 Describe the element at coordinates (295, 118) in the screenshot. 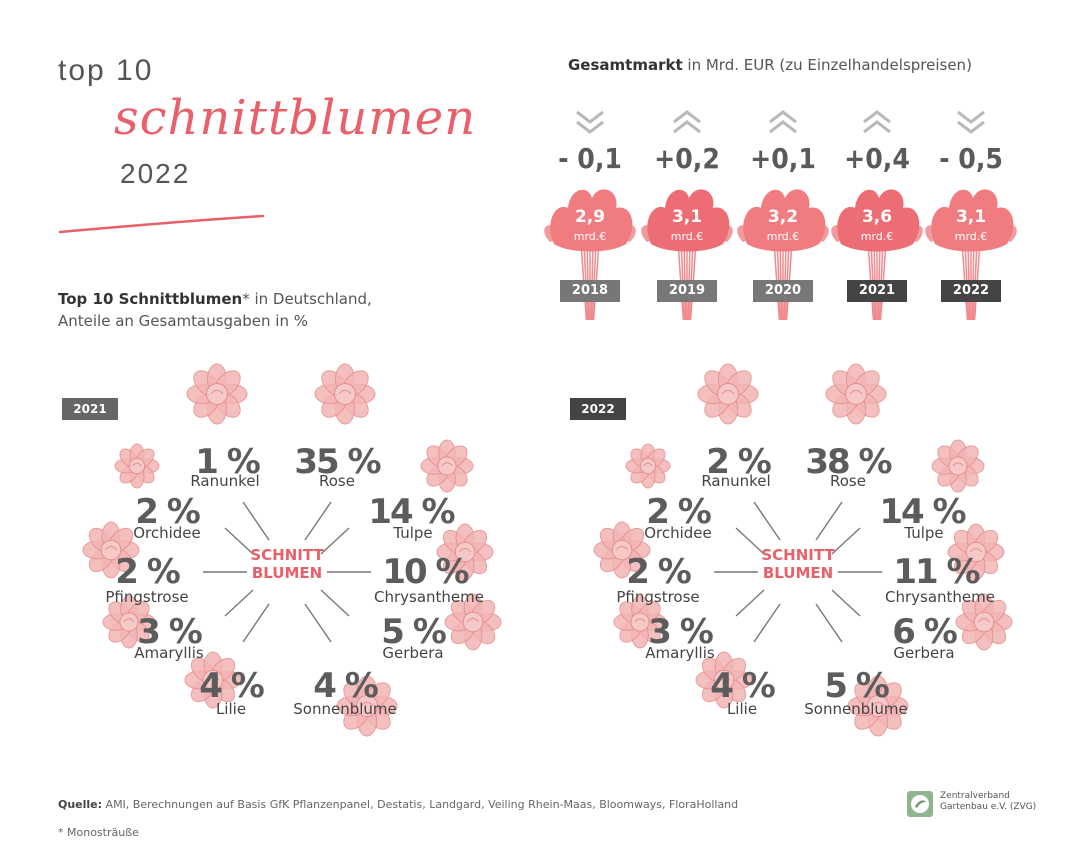

I see `title-script: schnittblumen` at that location.